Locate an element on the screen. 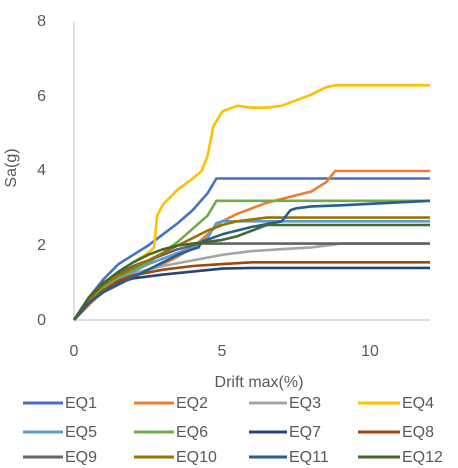  legend-item-eq9: EQ9 is located at coordinates (60, 457).